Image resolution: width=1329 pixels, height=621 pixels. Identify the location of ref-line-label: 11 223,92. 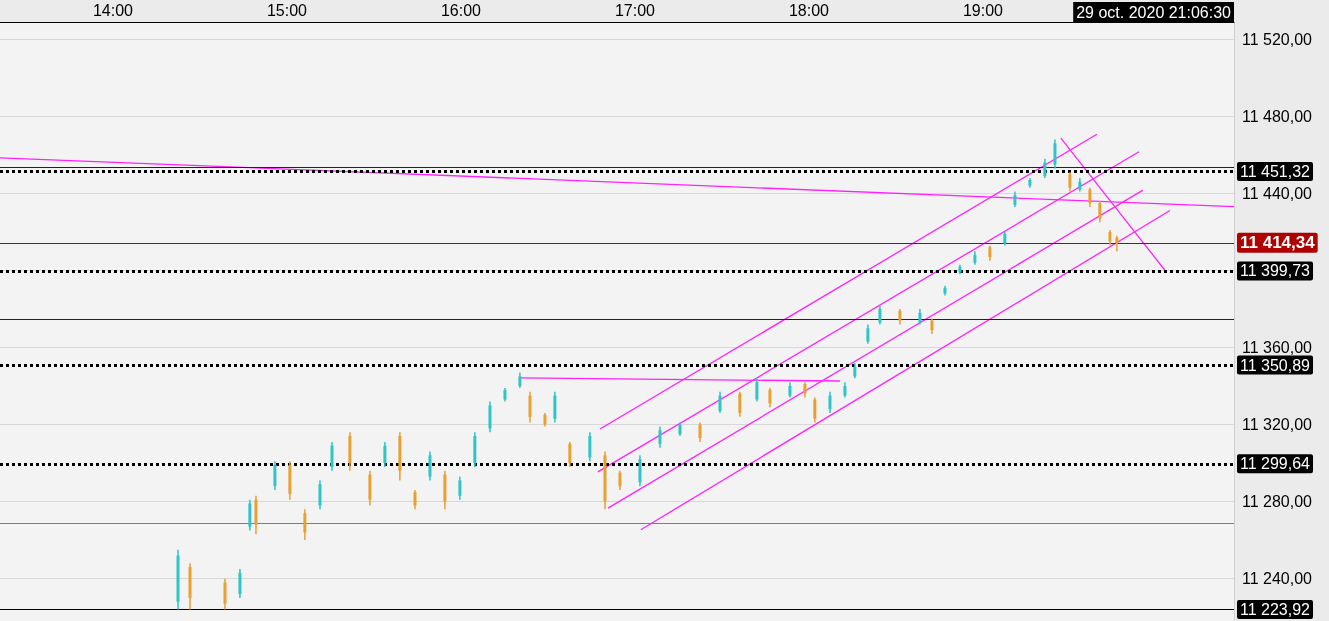
(1275, 610).